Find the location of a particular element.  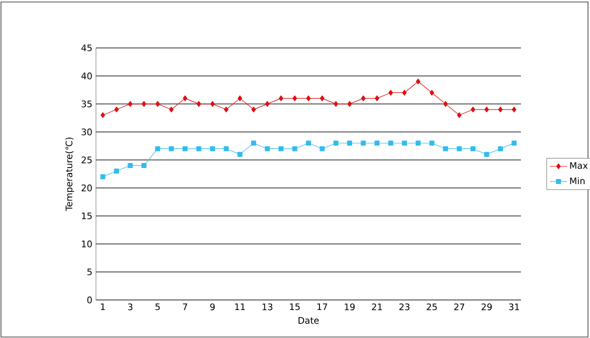

y-tick-label: 5 is located at coordinates (89, 272).